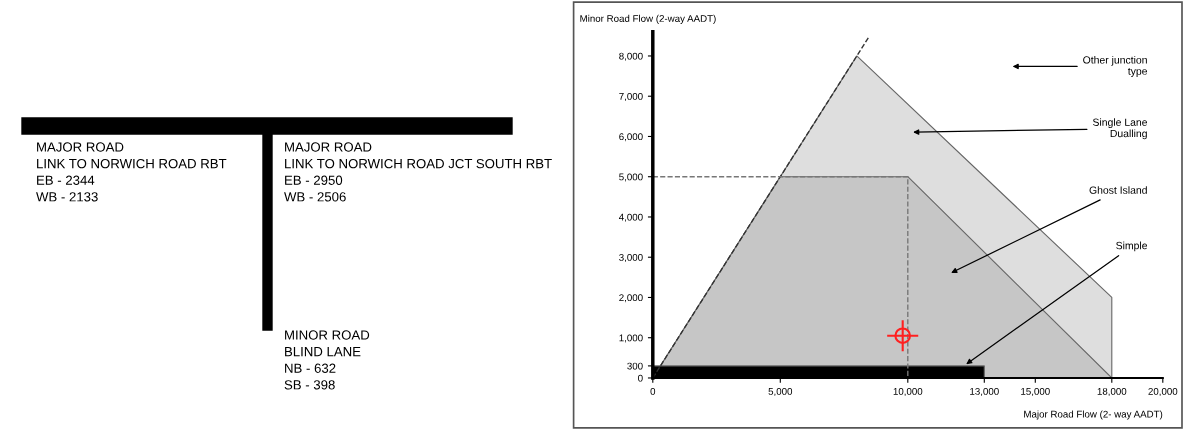  Describe the element at coordinates (631, 338) in the screenshot. I see `y-tick-label: 1,000` at that location.